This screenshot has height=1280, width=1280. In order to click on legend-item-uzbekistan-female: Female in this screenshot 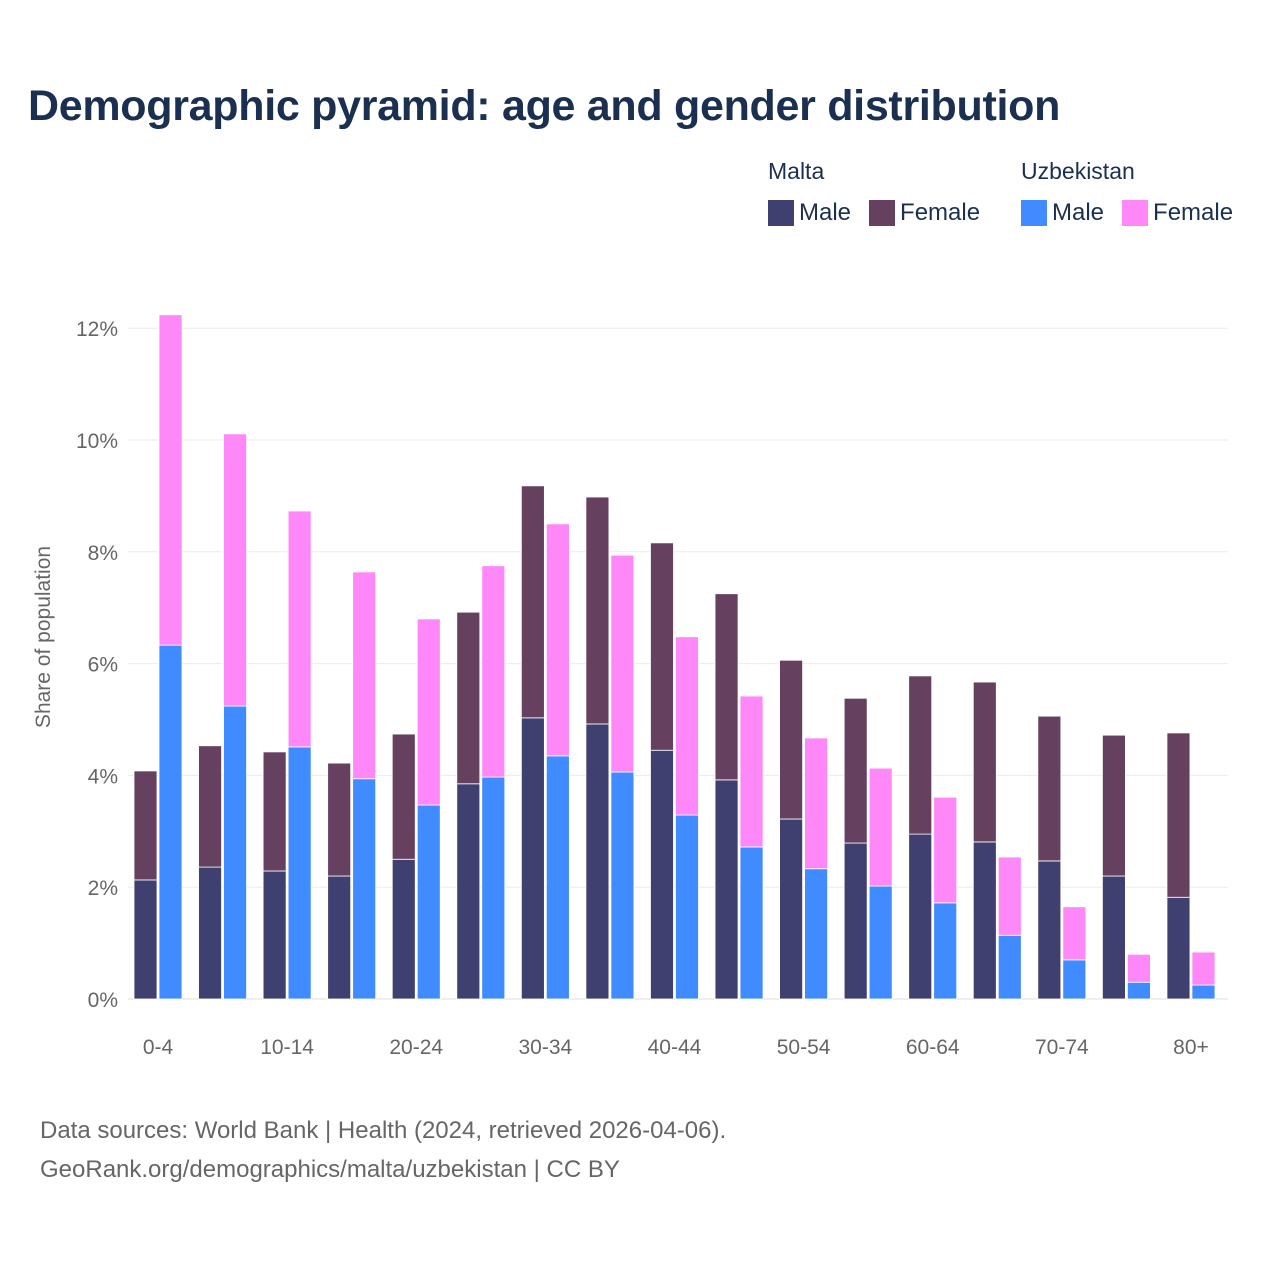, I will do `click(1177, 213)`.